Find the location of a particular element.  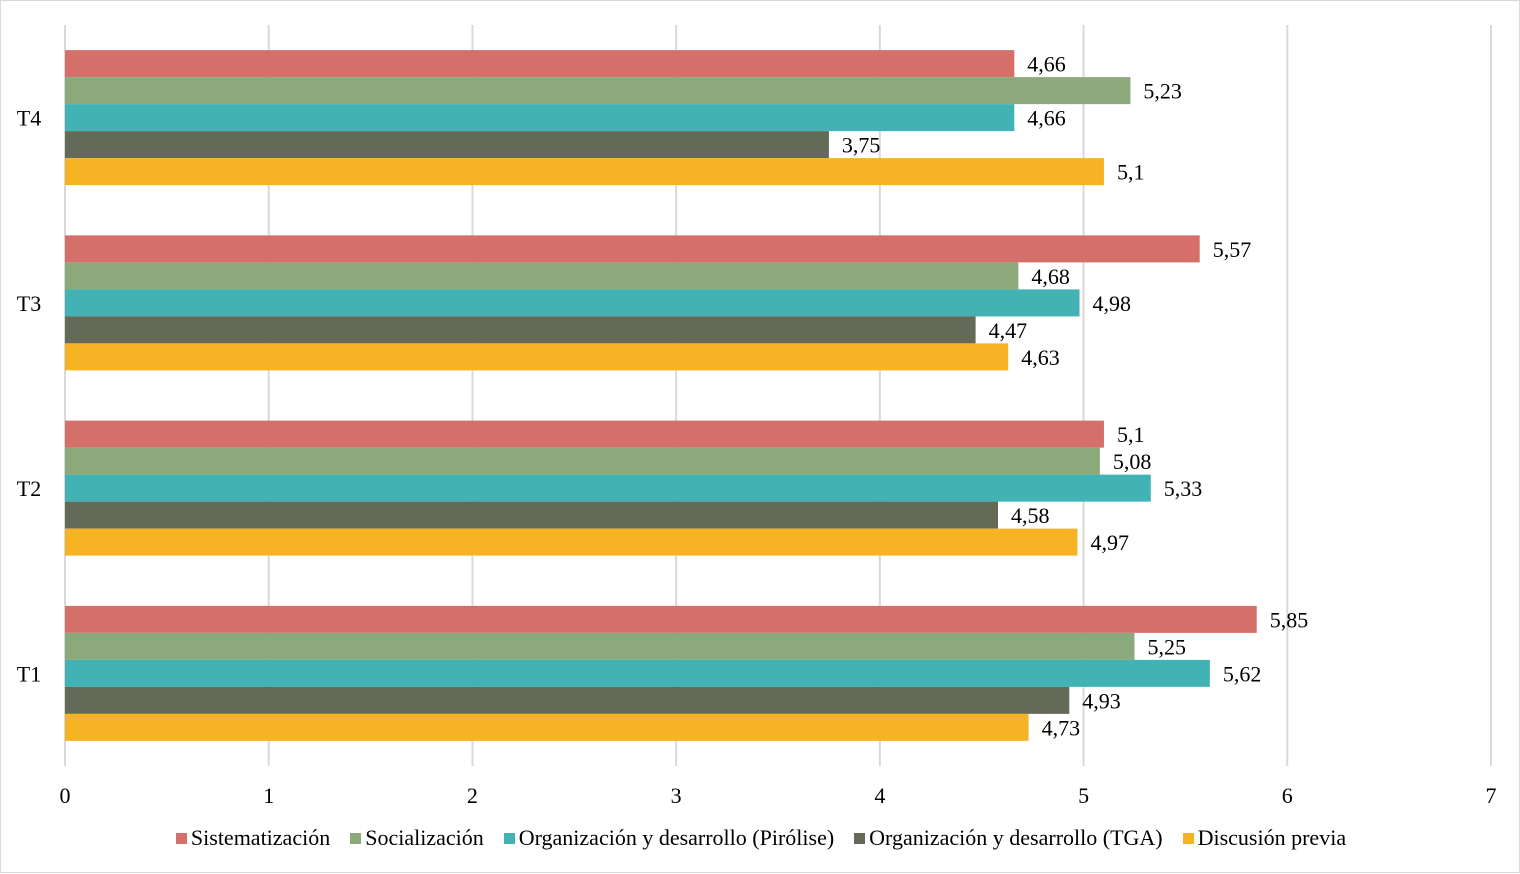

x-tick-label: 2 is located at coordinates (472, 795).